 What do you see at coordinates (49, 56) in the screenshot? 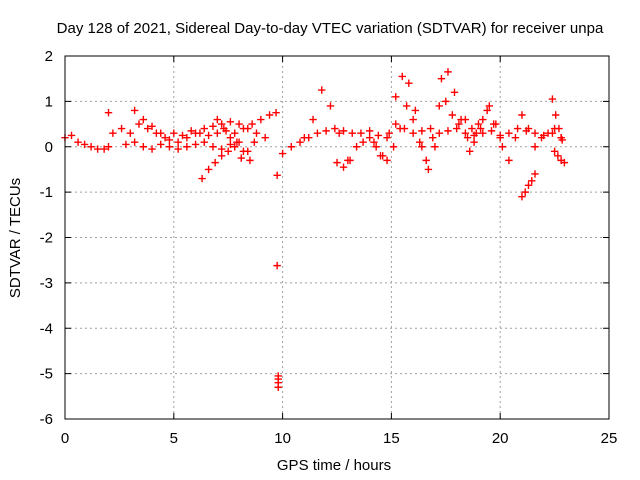
I see `y-tick-label: 2` at bounding box center [49, 56].